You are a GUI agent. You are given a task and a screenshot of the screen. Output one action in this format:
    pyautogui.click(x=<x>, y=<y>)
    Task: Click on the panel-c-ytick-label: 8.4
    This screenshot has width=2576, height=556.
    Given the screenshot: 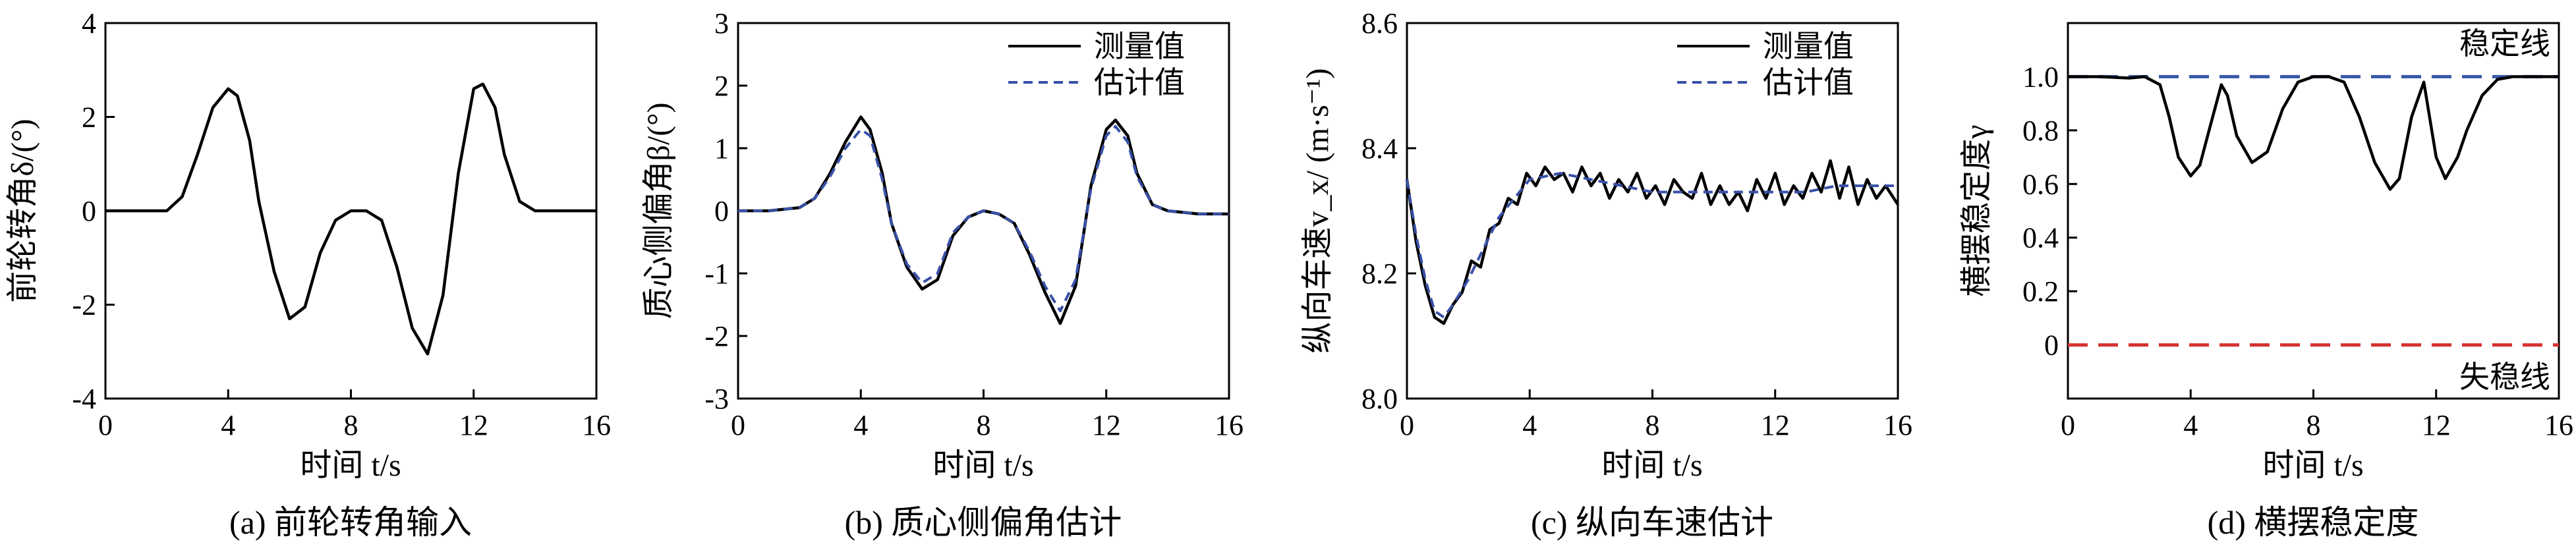 What is the action you would take?
    pyautogui.click(x=1379, y=149)
    